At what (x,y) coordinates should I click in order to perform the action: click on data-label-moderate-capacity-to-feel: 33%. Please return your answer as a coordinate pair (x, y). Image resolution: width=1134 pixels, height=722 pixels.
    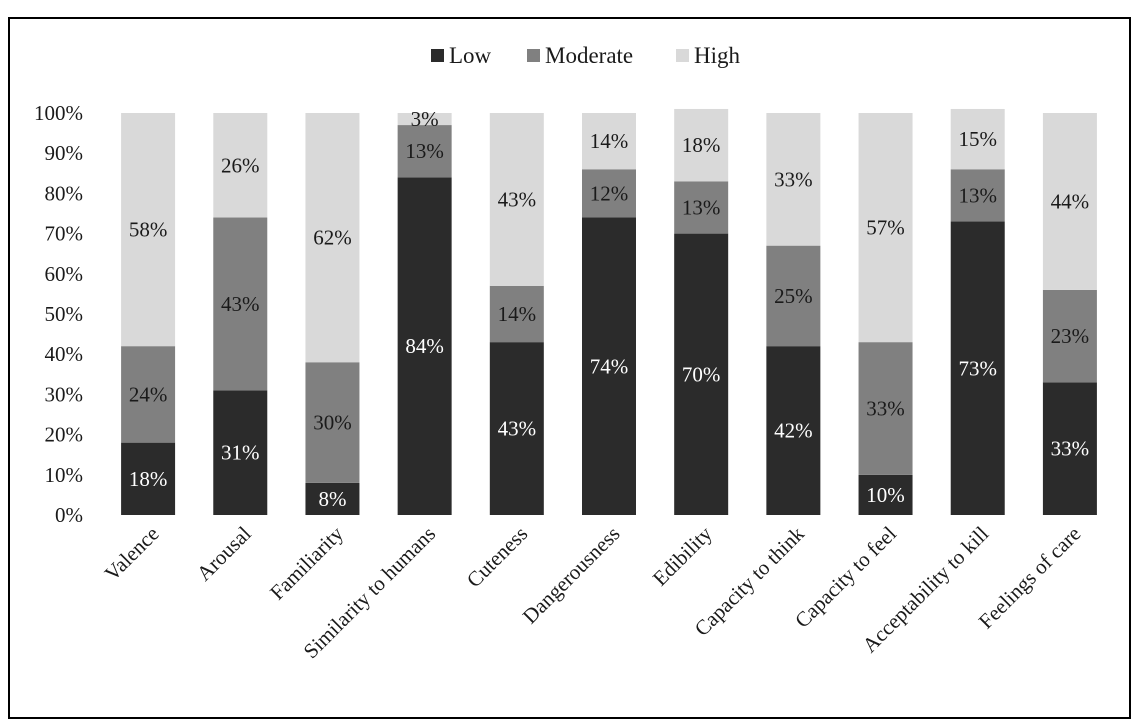
    Looking at the image, I should click on (885, 408).